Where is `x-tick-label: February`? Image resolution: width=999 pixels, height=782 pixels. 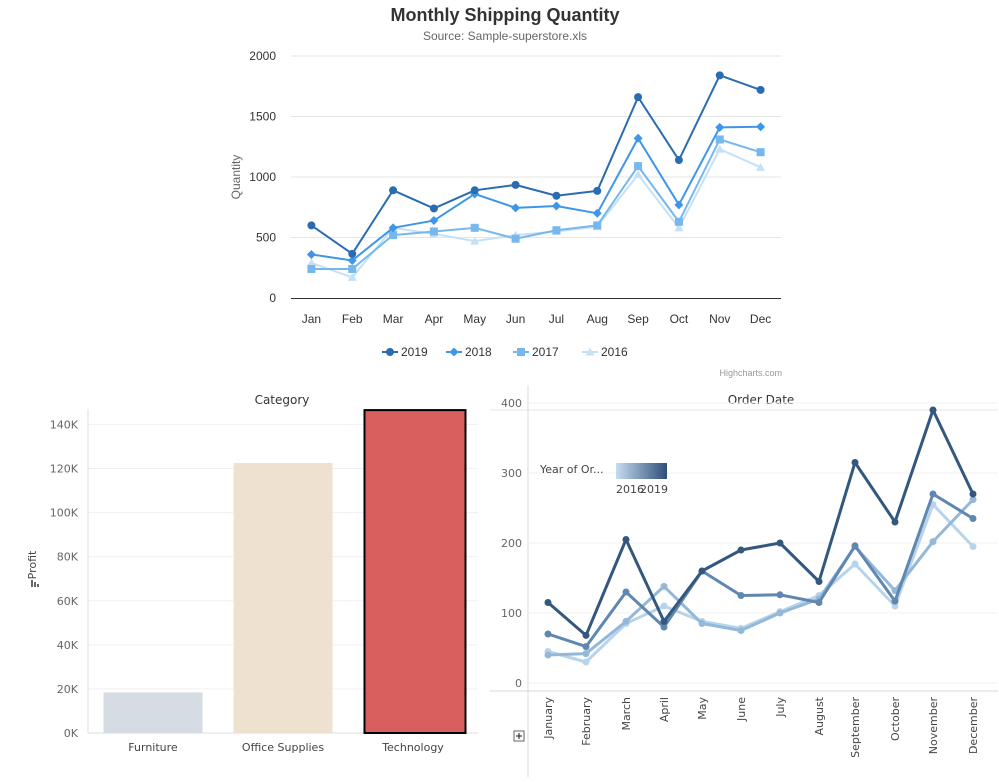 x-tick-label: February is located at coordinates (586, 721).